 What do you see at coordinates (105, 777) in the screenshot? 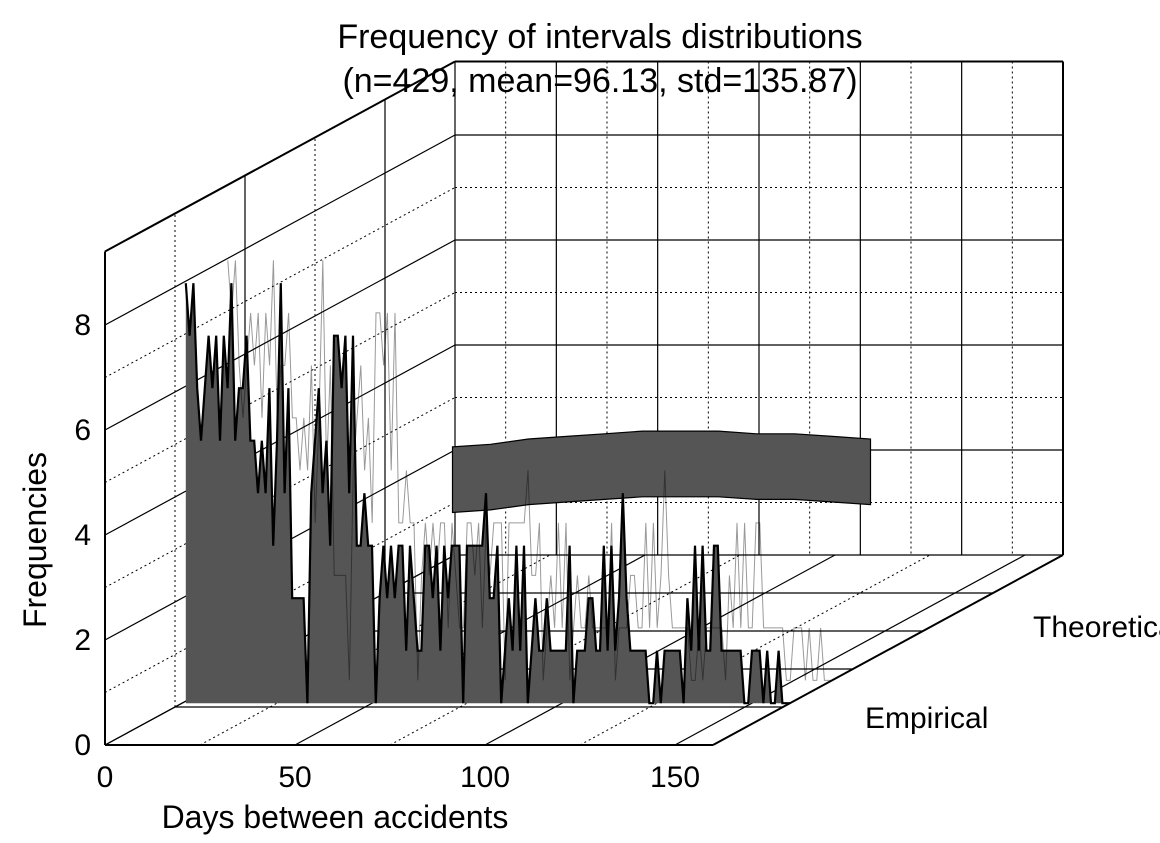
I see `x-tick-label: 0` at bounding box center [105, 777].